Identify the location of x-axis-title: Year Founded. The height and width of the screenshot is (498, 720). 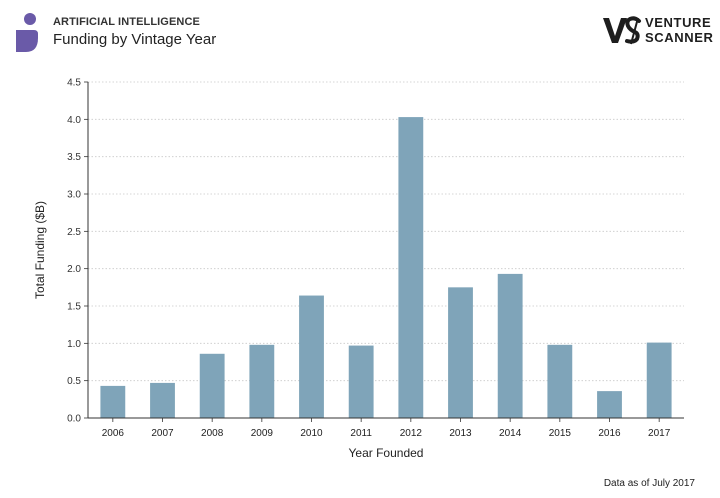
(386, 453).